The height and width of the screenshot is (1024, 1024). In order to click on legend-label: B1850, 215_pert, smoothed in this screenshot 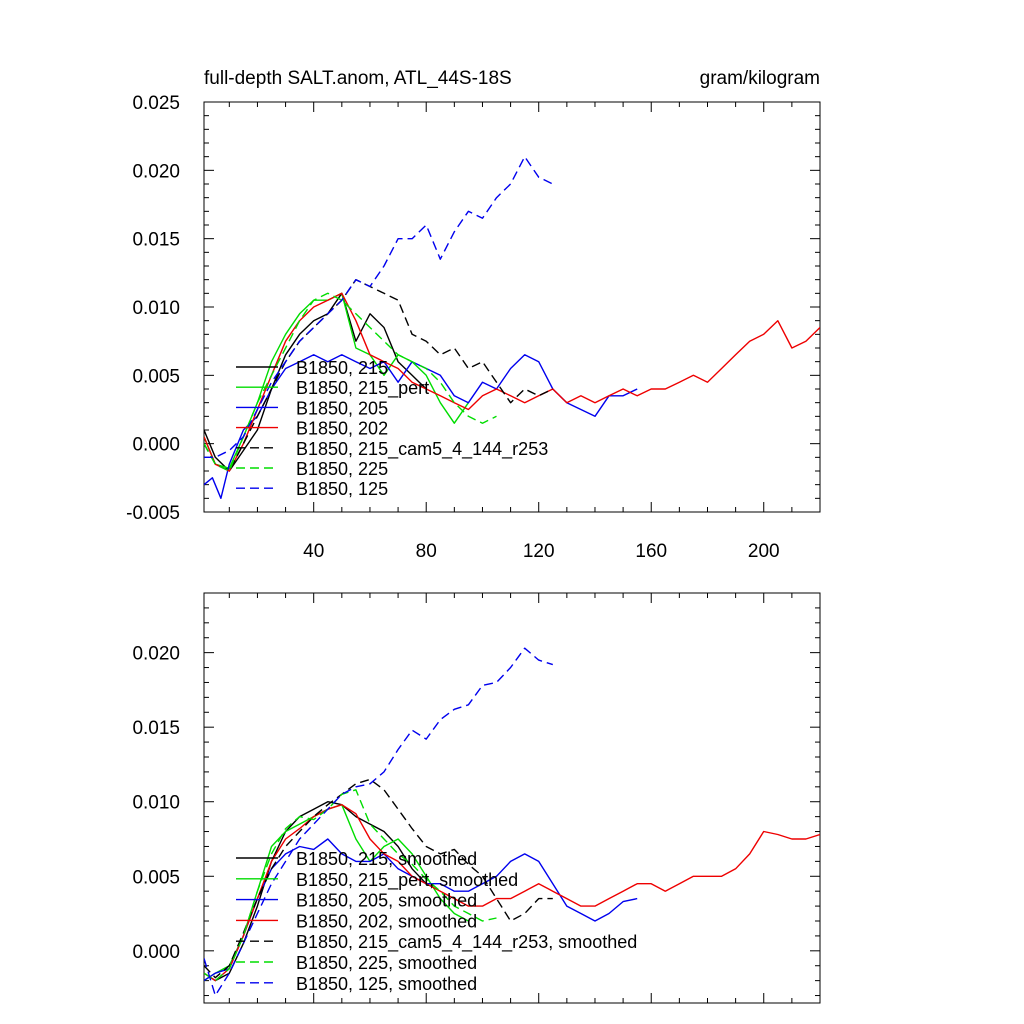, I will do `click(407, 880)`.